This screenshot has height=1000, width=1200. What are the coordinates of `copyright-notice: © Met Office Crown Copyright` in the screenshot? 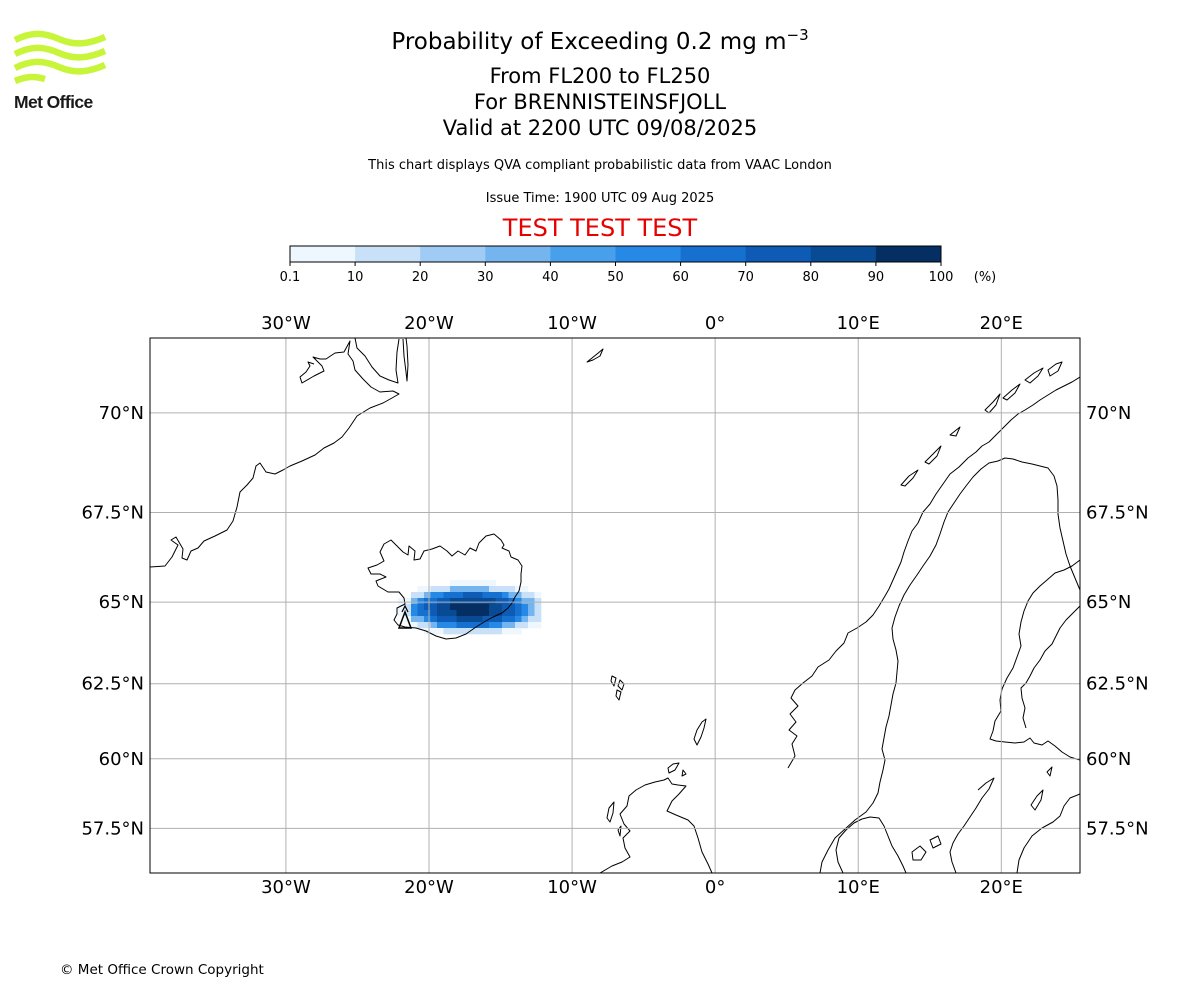 It's located at (162, 970).